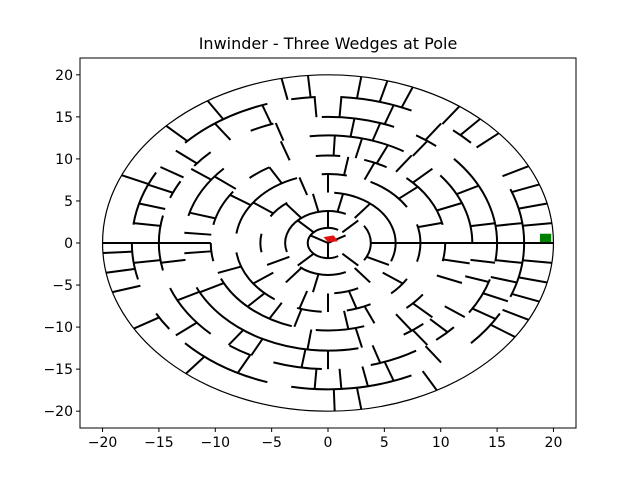 This screenshot has width=640, height=480. I want to click on x-tick-label: 15, so click(497, 443).